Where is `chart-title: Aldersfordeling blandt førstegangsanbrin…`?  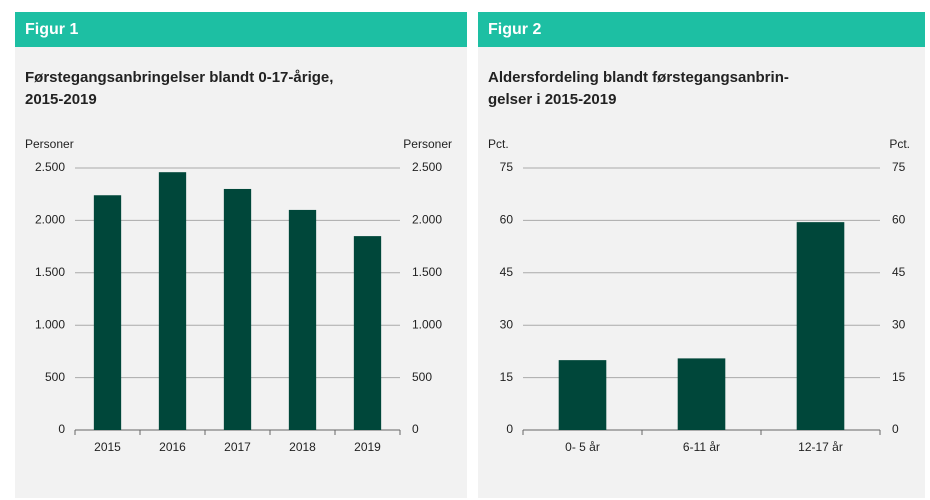
chart-title: Aldersfordeling blandt førstegangsanbrin… is located at coordinates (638, 77).